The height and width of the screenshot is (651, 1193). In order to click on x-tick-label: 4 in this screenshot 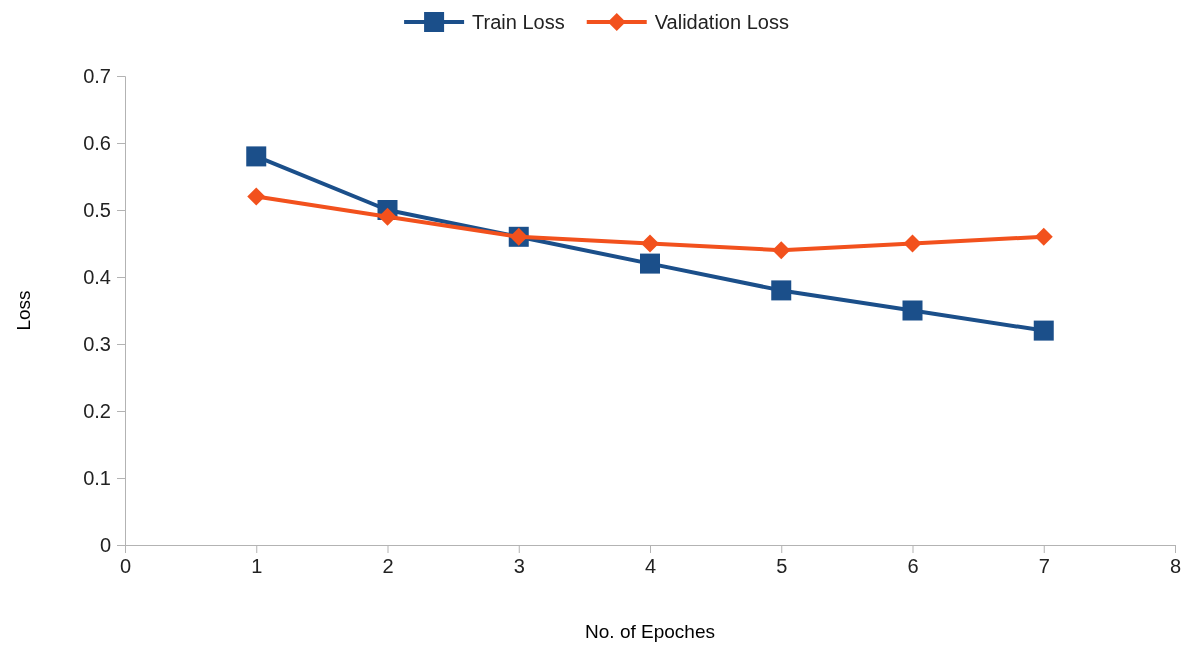, I will do `click(650, 566)`.